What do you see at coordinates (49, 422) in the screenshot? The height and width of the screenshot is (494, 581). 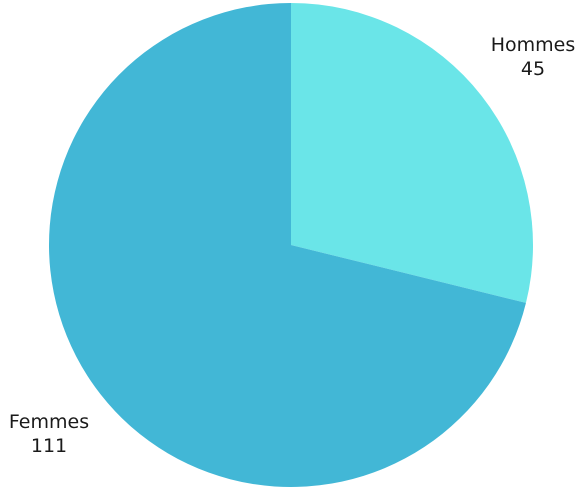 I see `slice-label-femmes-name: Femmes` at bounding box center [49, 422].